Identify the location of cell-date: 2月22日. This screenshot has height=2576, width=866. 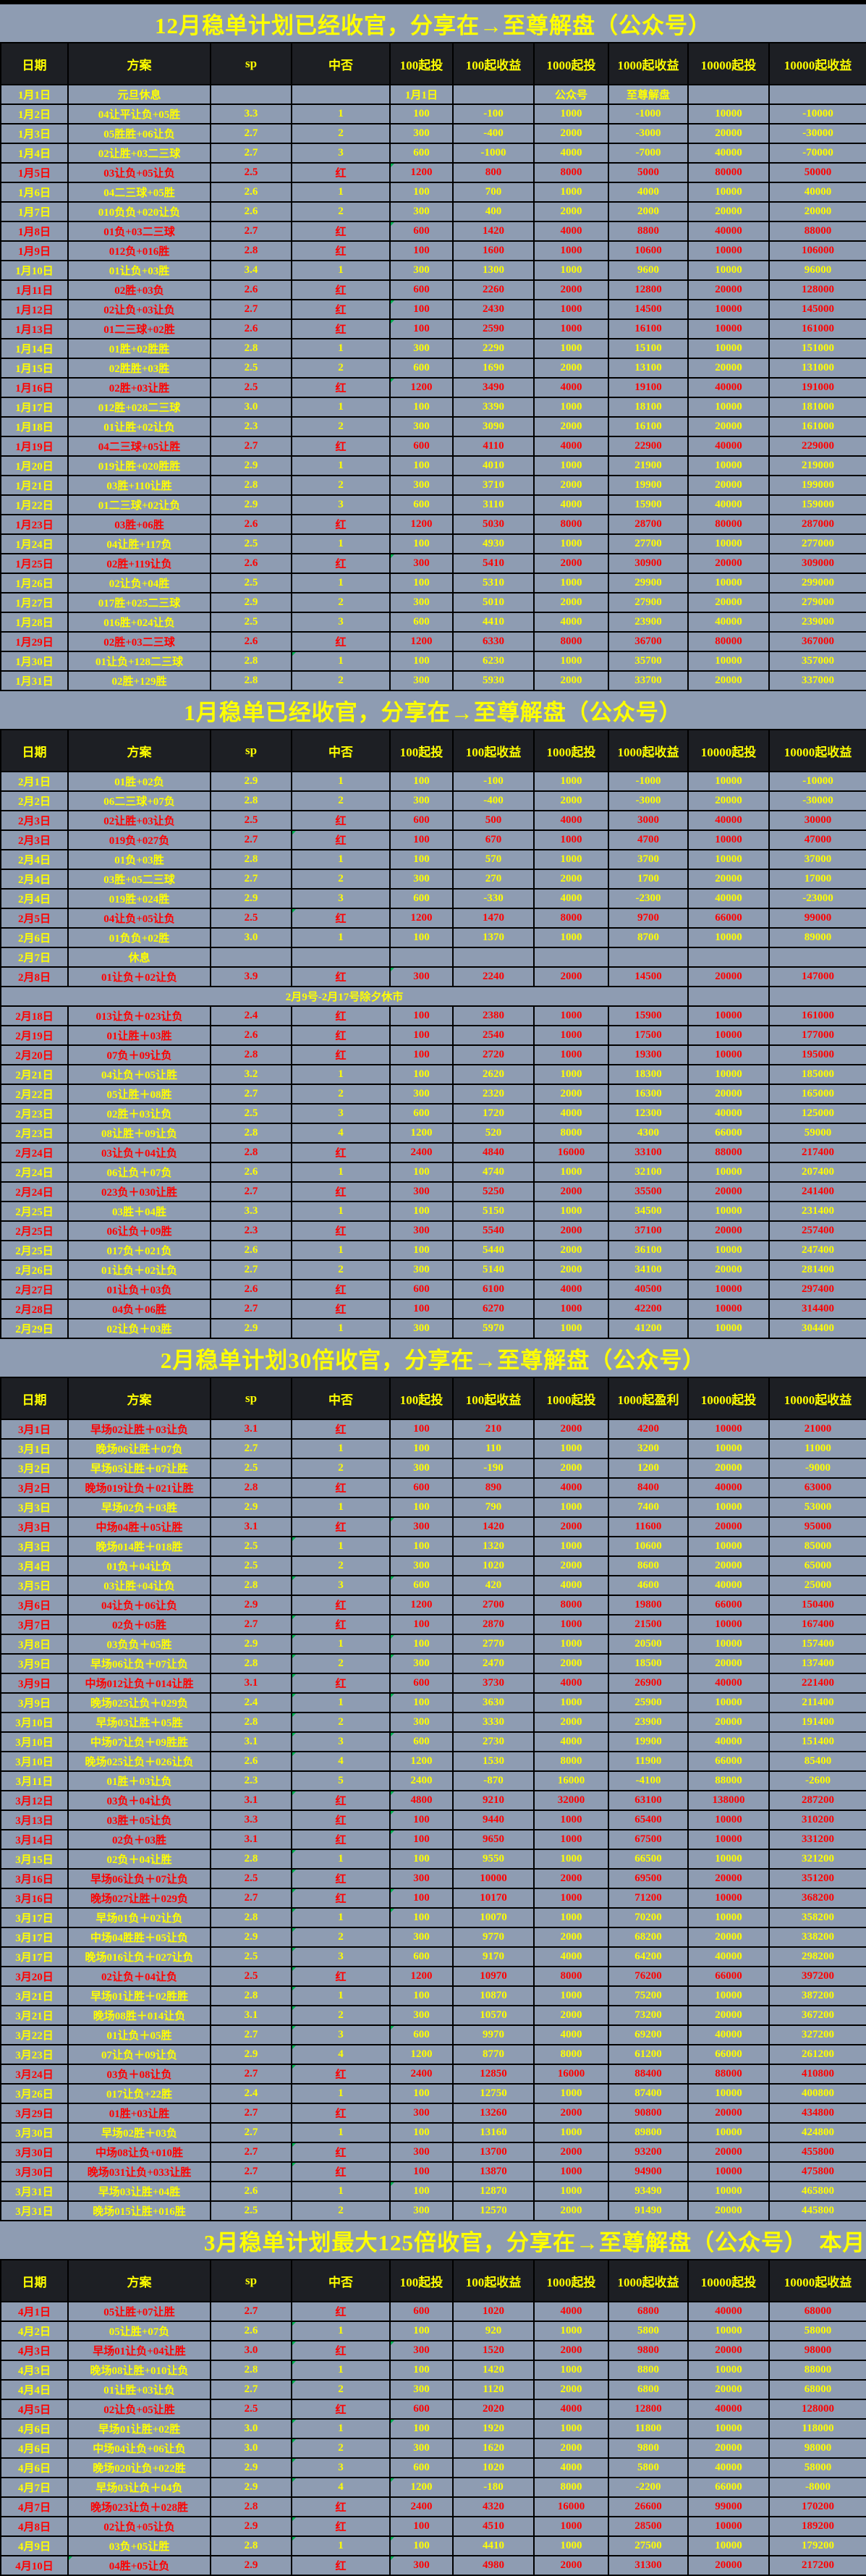
(34, 1094).